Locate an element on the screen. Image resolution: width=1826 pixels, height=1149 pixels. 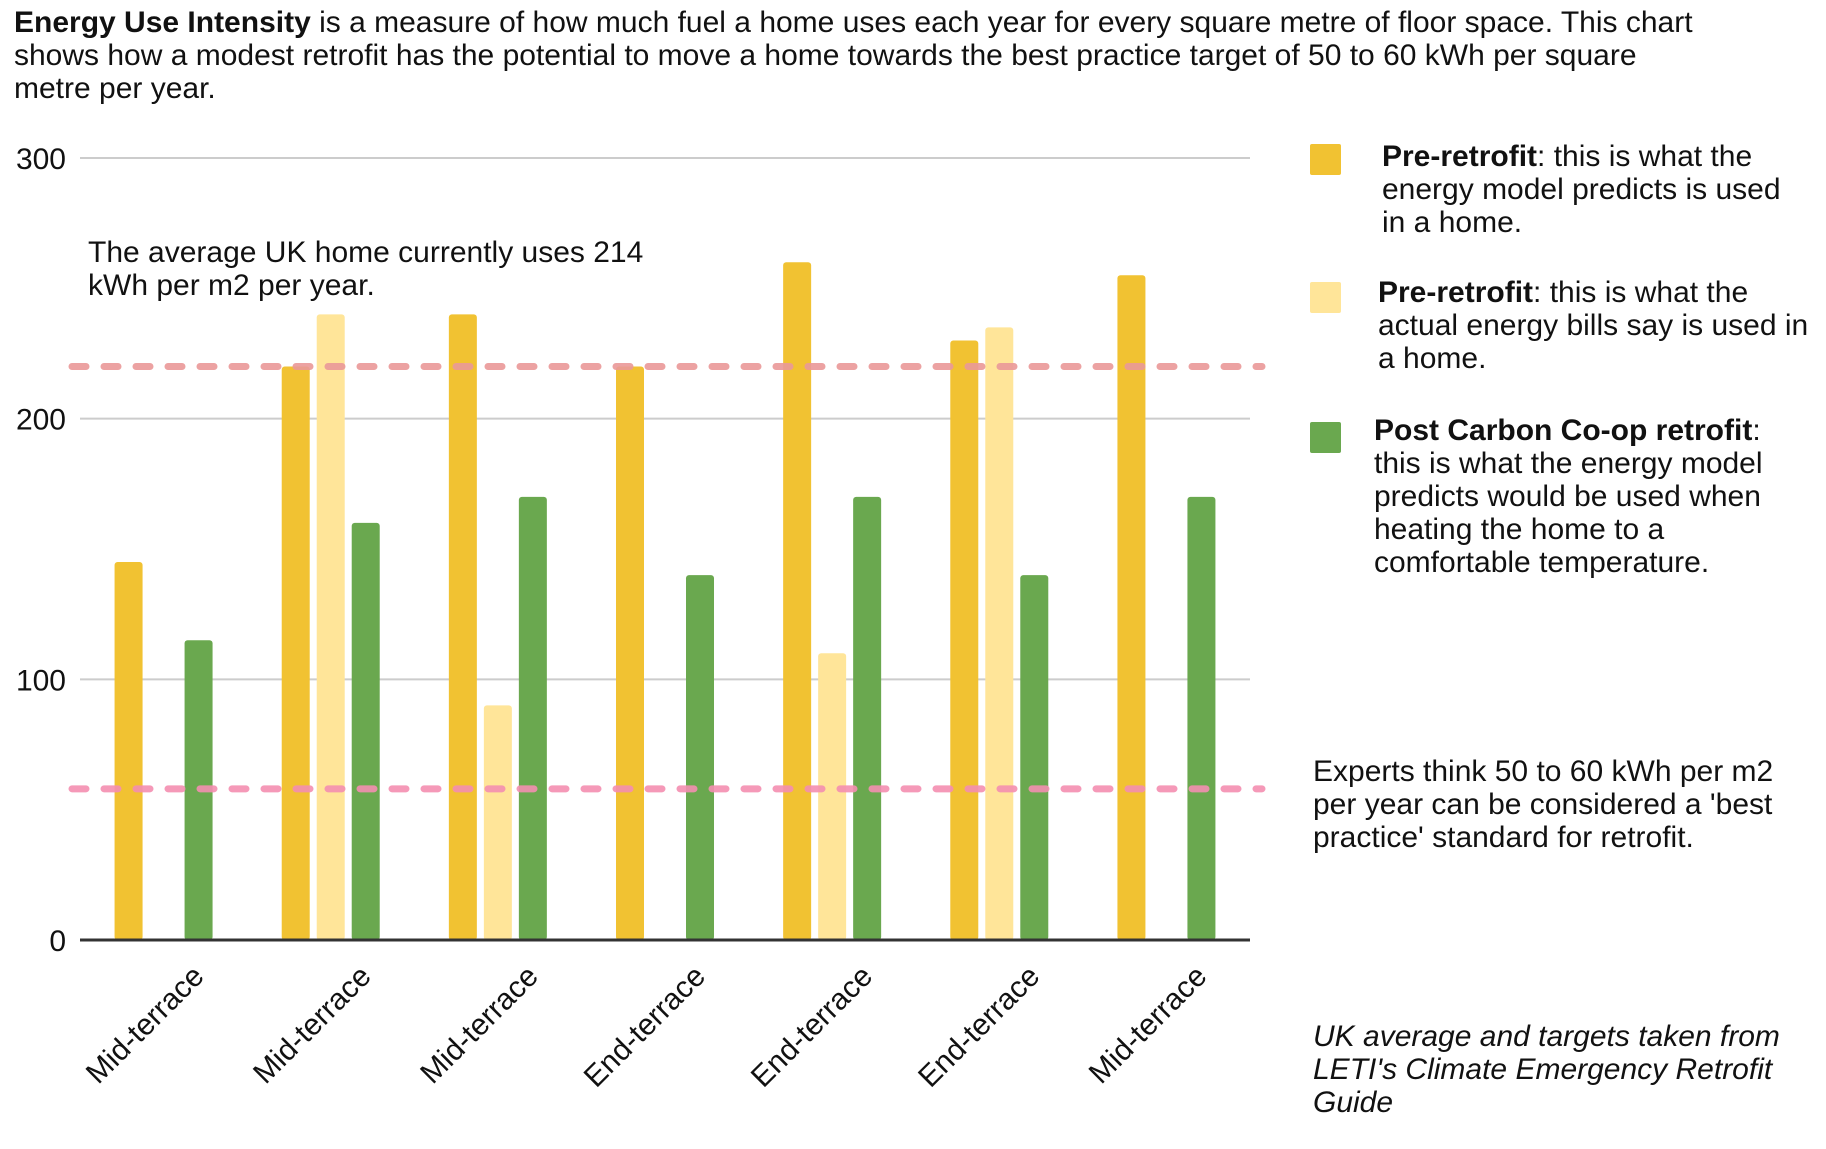
y-tick-label: 200 is located at coordinates (41, 420).